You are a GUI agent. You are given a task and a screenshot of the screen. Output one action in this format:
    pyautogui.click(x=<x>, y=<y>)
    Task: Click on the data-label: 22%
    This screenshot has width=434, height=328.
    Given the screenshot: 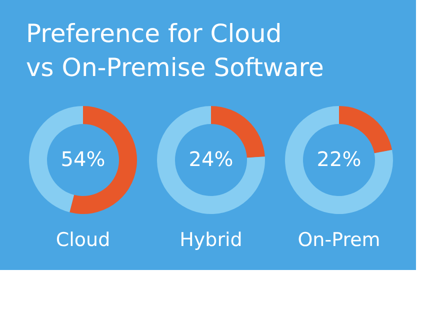 What is the action you would take?
    pyautogui.click(x=339, y=159)
    